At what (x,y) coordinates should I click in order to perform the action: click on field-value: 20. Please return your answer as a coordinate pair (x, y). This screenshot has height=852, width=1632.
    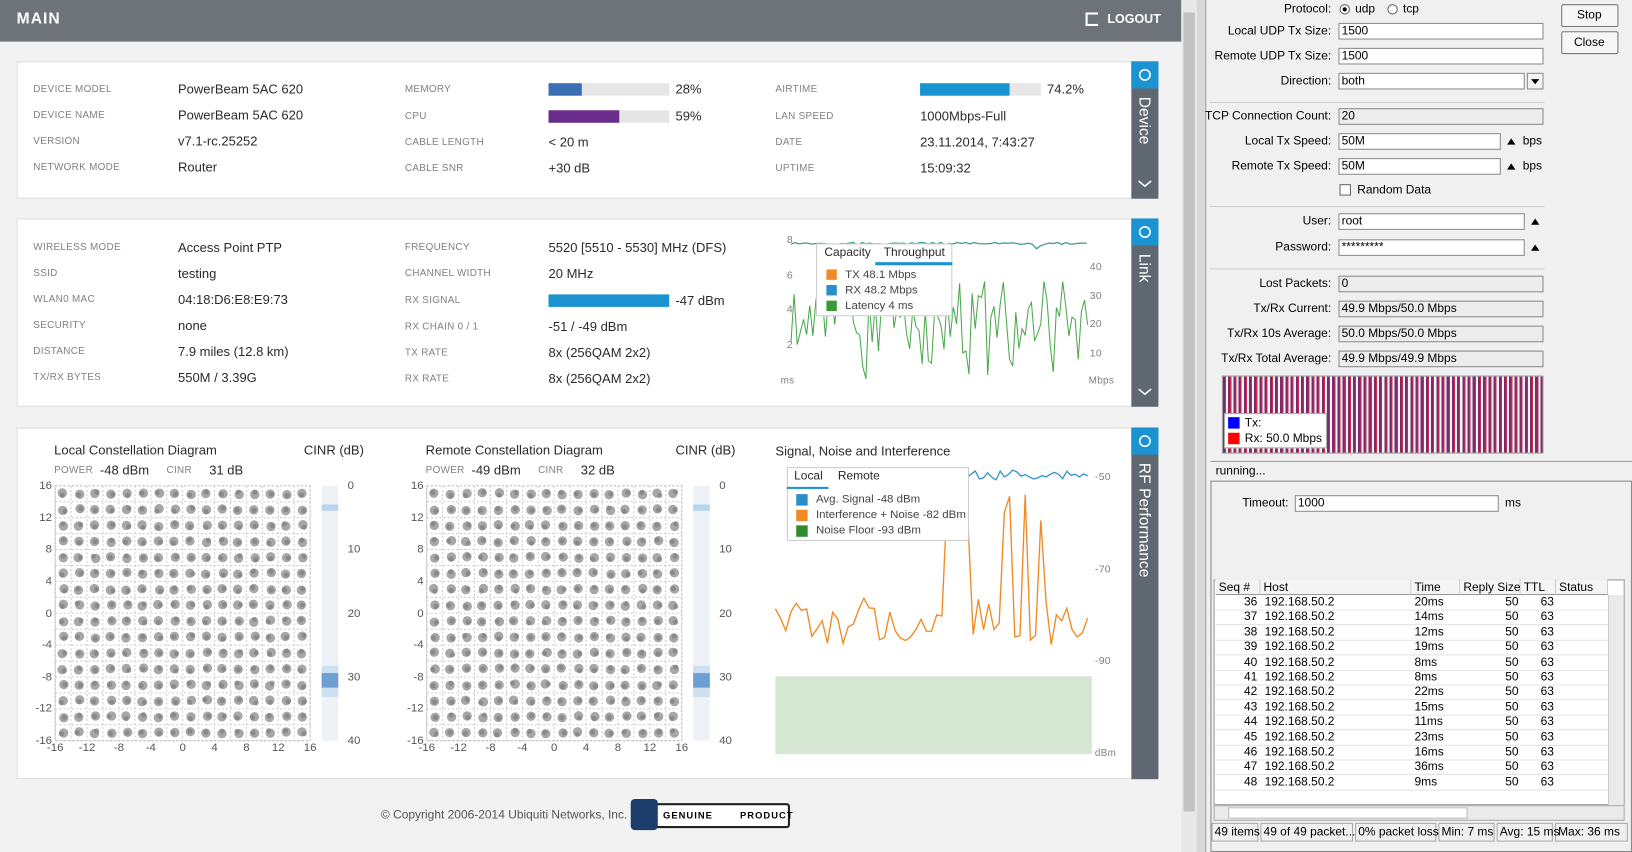
    Looking at the image, I should click on (1348, 116).